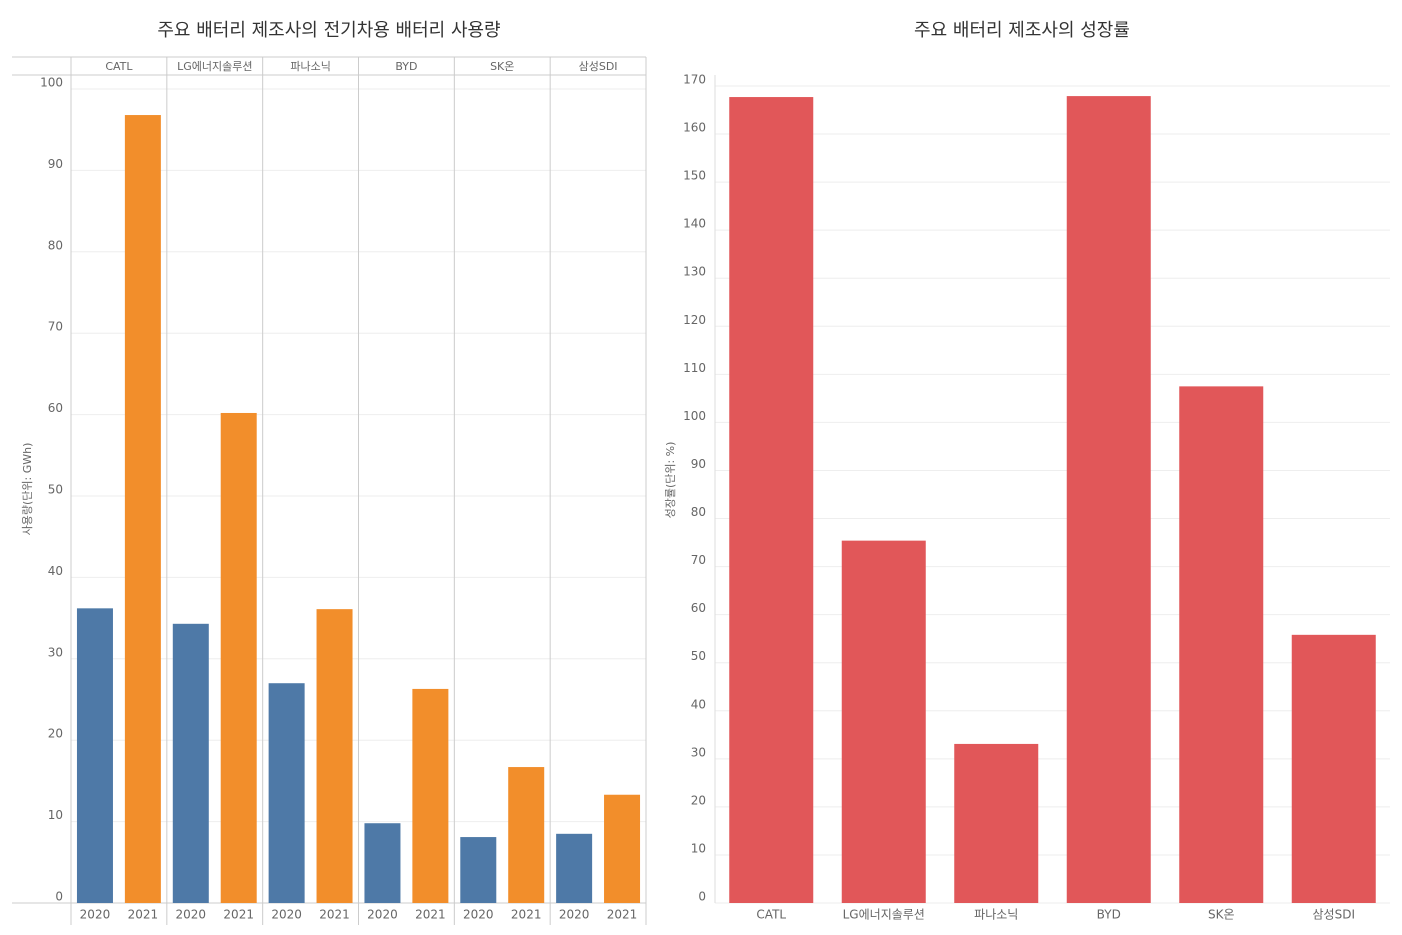  Describe the element at coordinates (328, 30) in the screenshot. I see `chart-title: 주요 배터리 제조사의 전기차용 배터리 사용량` at that location.